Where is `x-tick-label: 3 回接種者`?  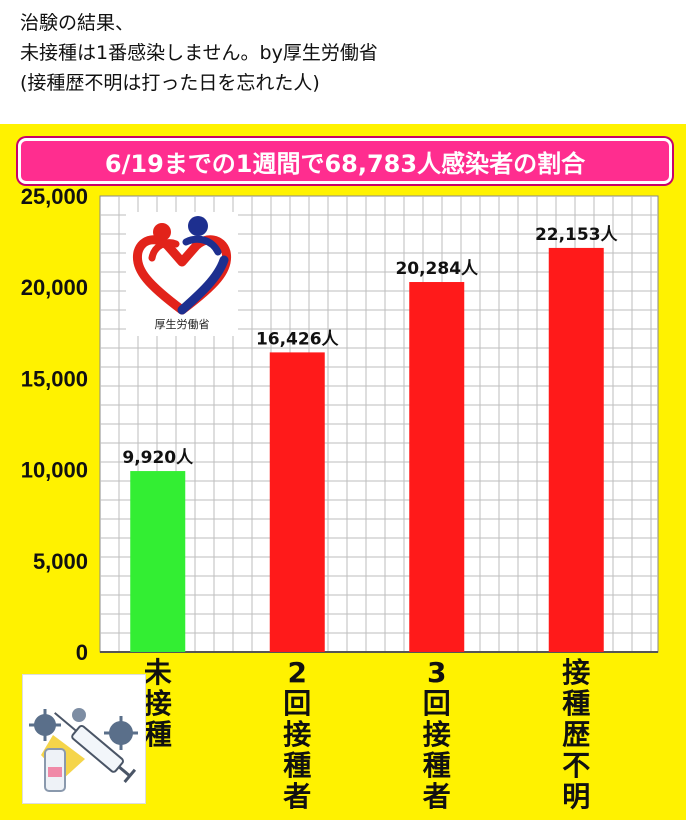
x-tick-label: 3 回接種者 is located at coordinates (437, 734).